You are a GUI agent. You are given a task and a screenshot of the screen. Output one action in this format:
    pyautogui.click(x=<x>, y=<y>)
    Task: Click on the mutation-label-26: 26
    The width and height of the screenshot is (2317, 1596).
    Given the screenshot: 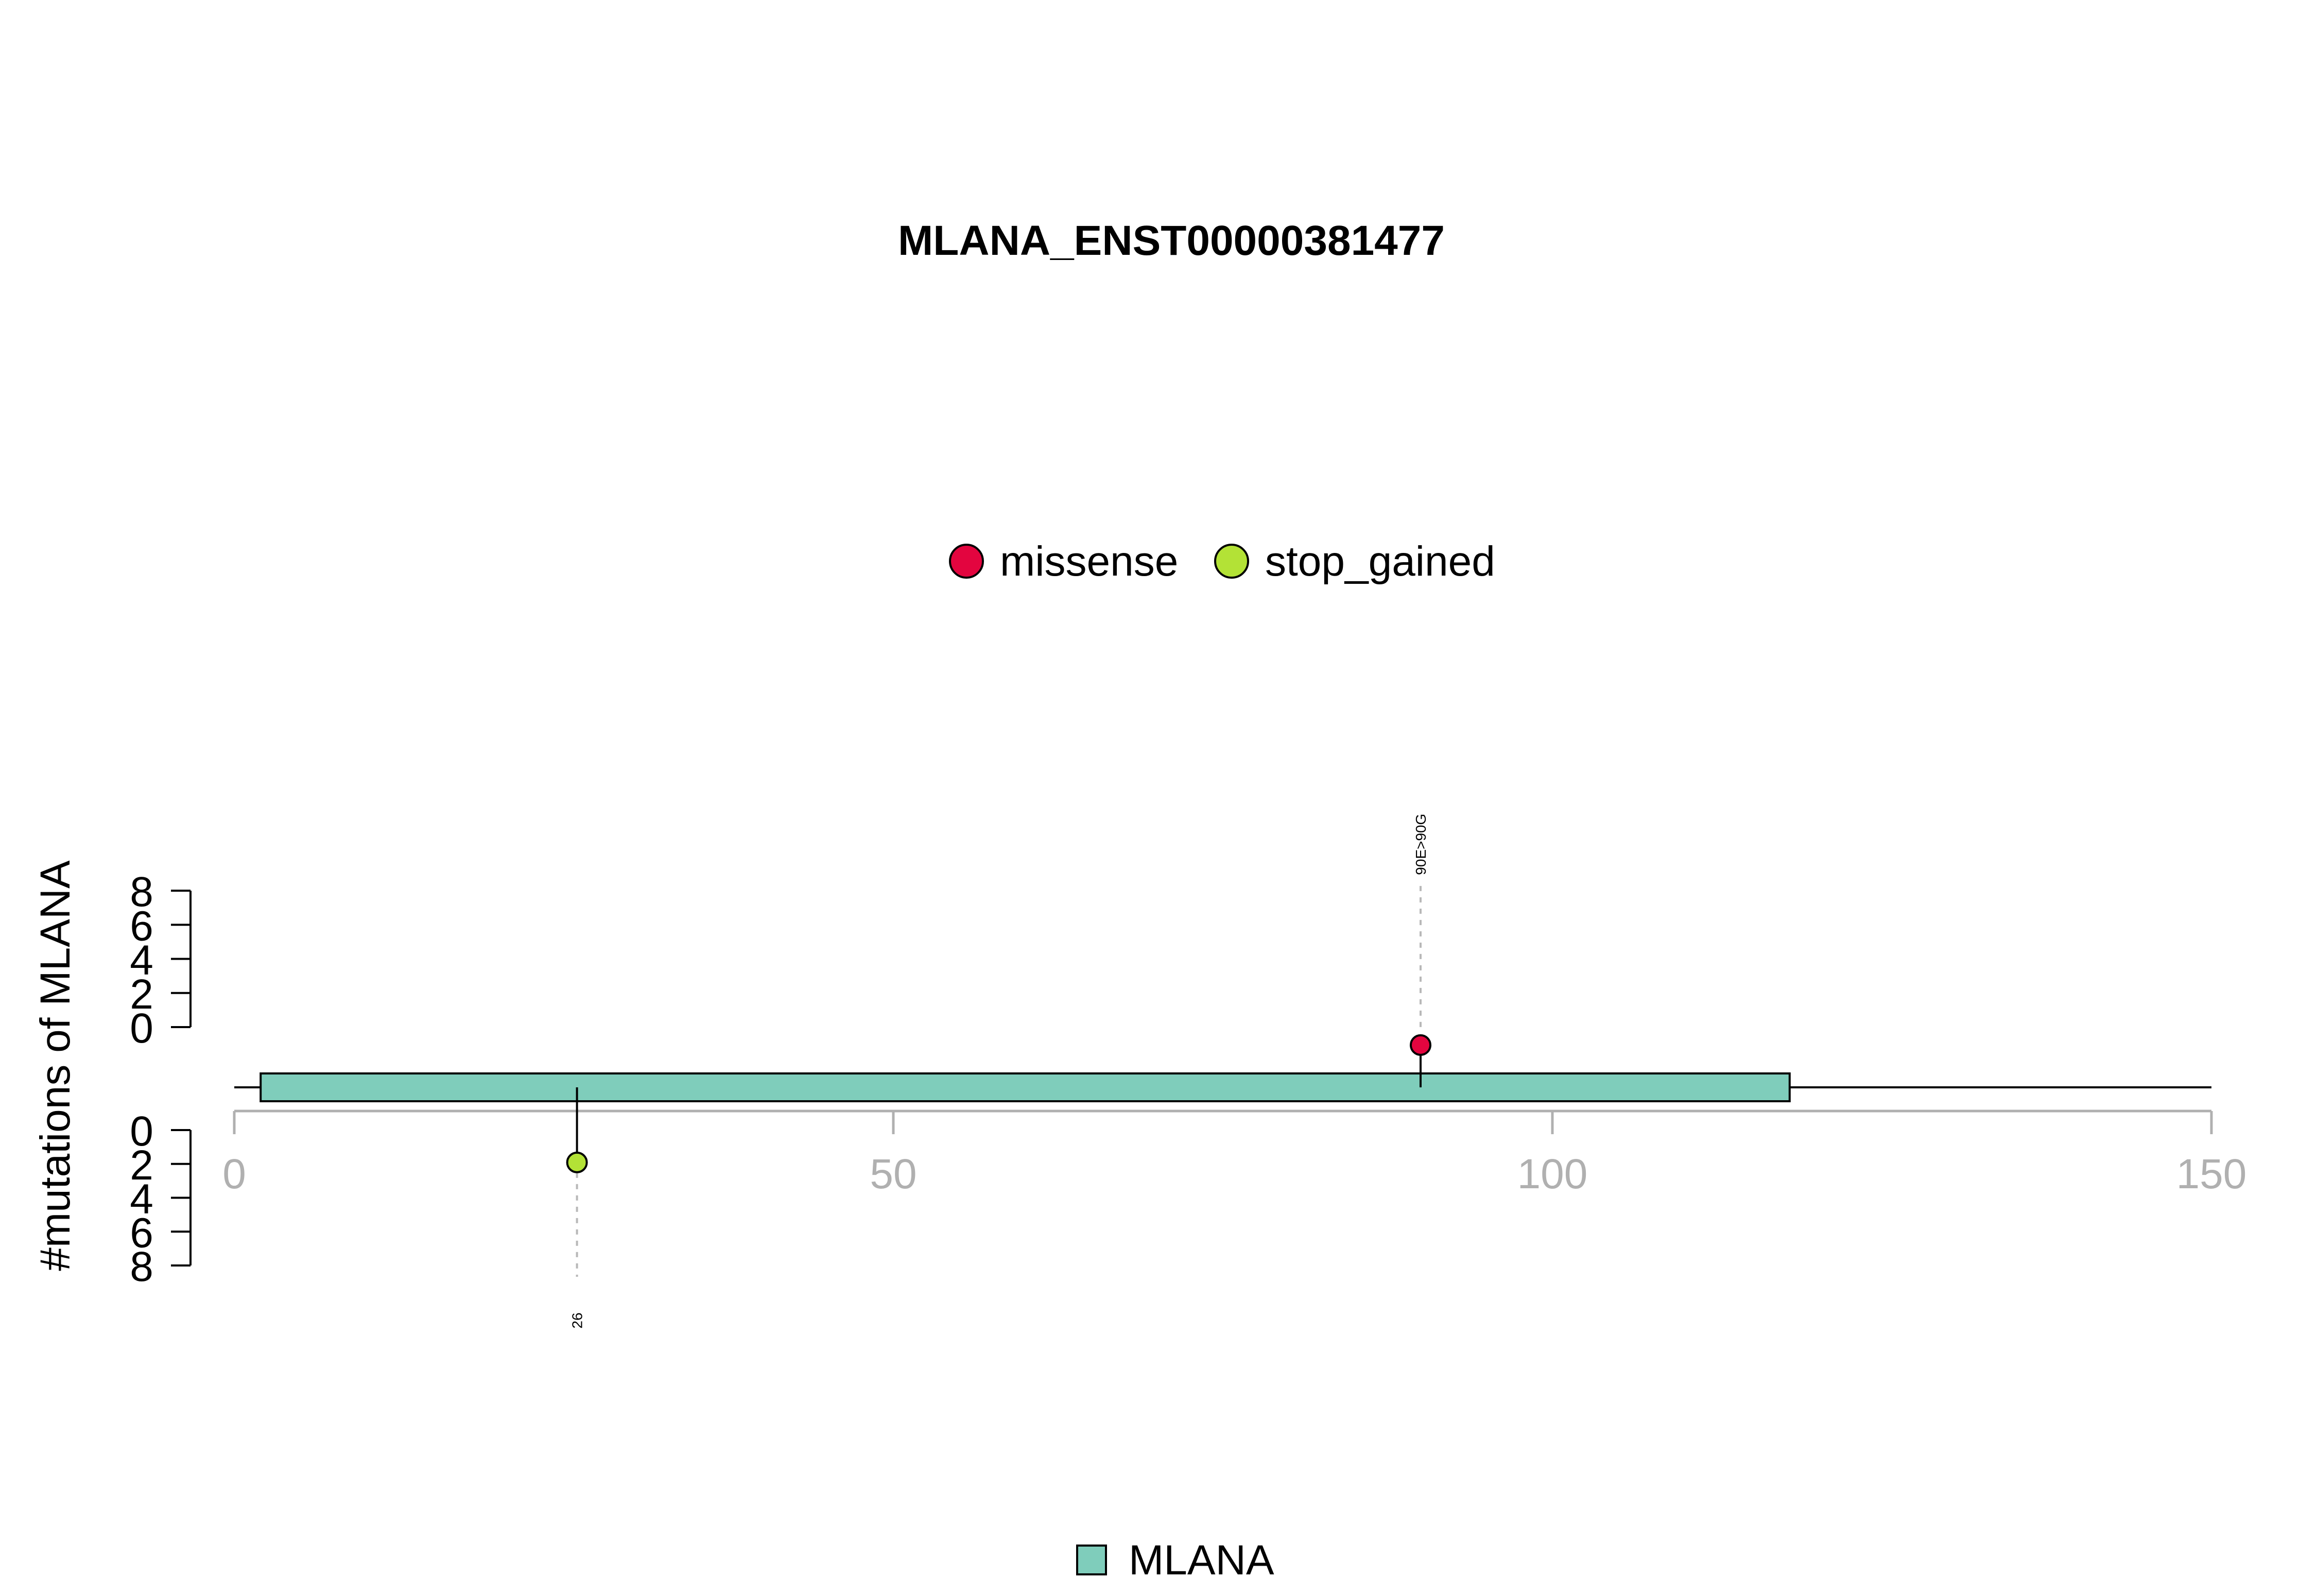 What is the action you would take?
    pyautogui.click(x=577, y=1320)
    